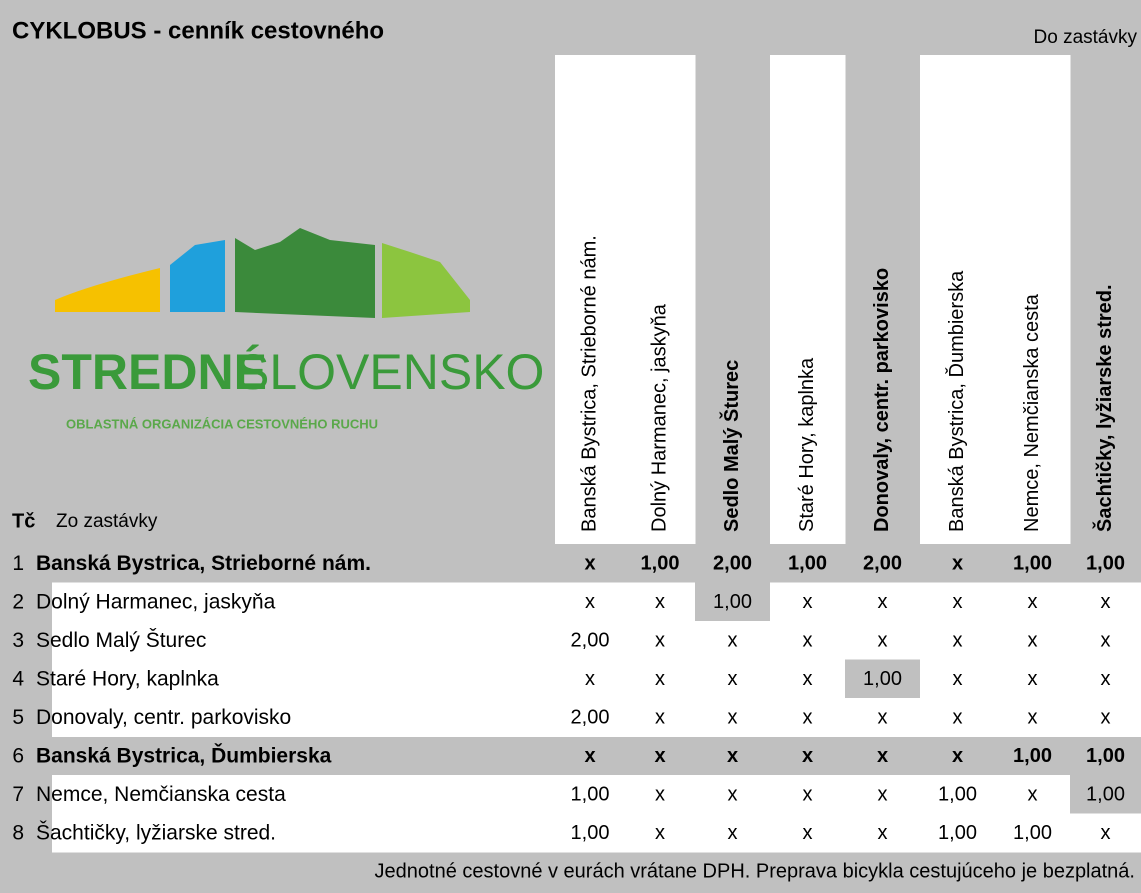 The width and height of the screenshot is (1141, 893). What do you see at coordinates (203, 563) in the screenshot?
I see `row-name: Banská Bystrica, Strieborné nám.` at bounding box center [203, 563].